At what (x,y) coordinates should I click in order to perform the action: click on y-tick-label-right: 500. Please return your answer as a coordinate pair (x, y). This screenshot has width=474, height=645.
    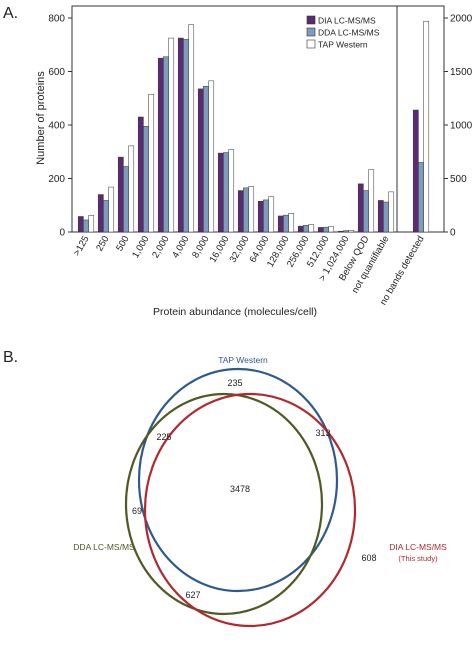
    Looking at the image, I should click on (458, 179).